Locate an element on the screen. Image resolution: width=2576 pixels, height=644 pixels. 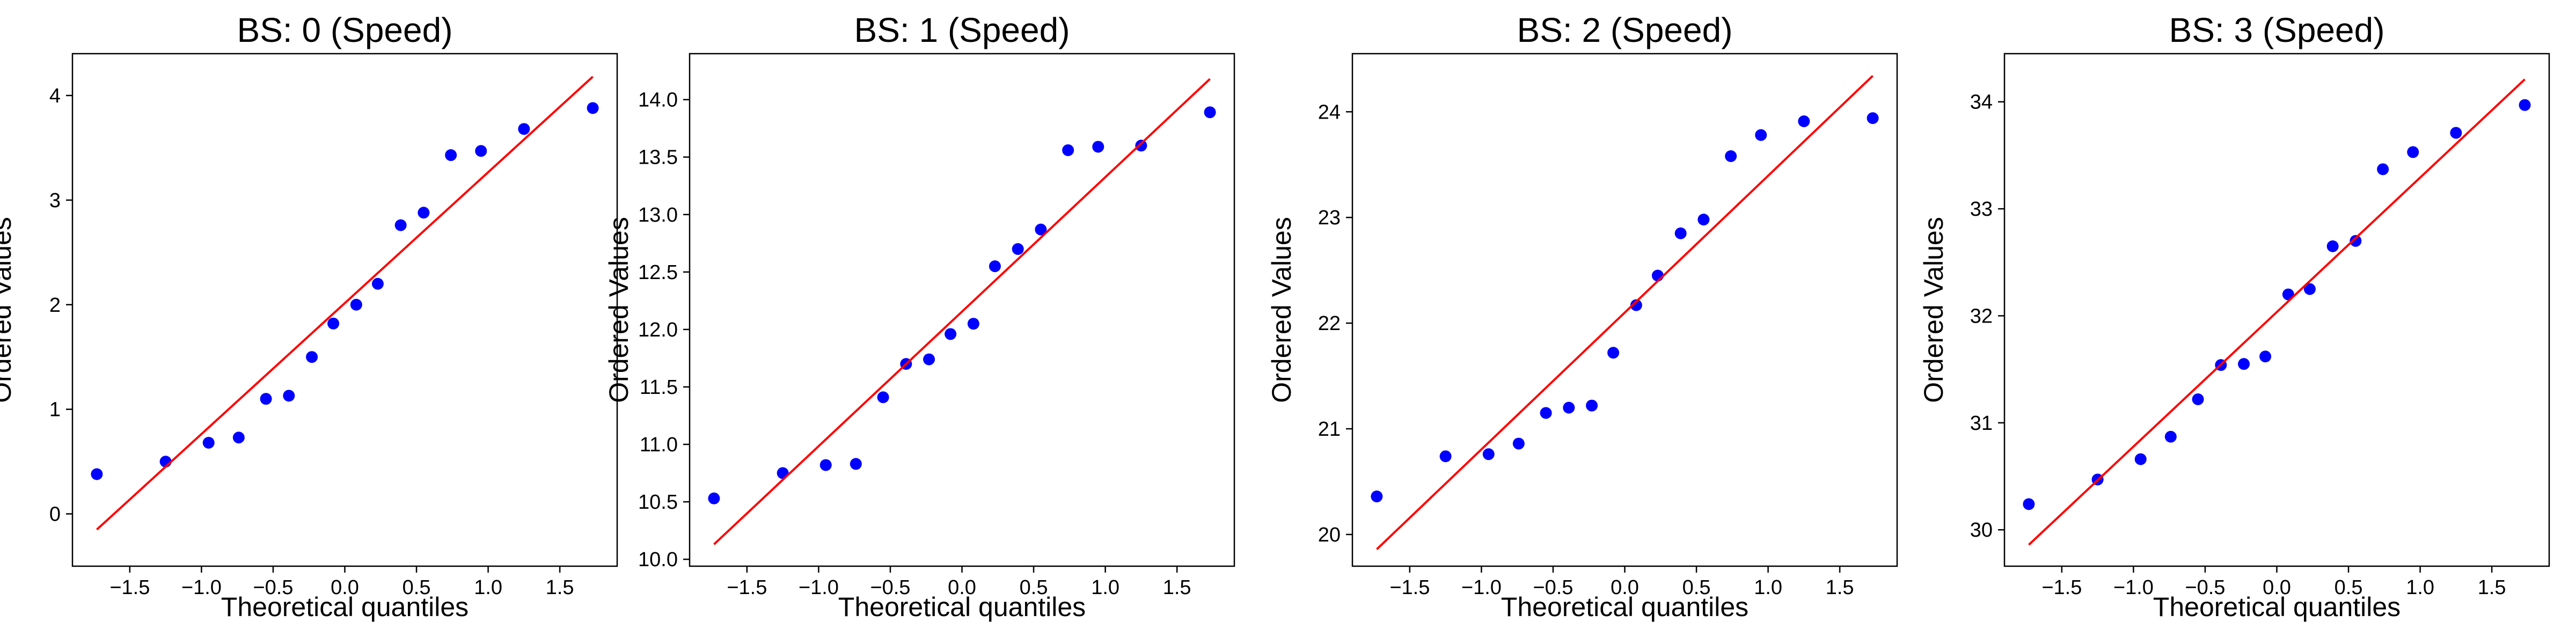
y-tick-label: 21 is located at coordinates (1329, 429).